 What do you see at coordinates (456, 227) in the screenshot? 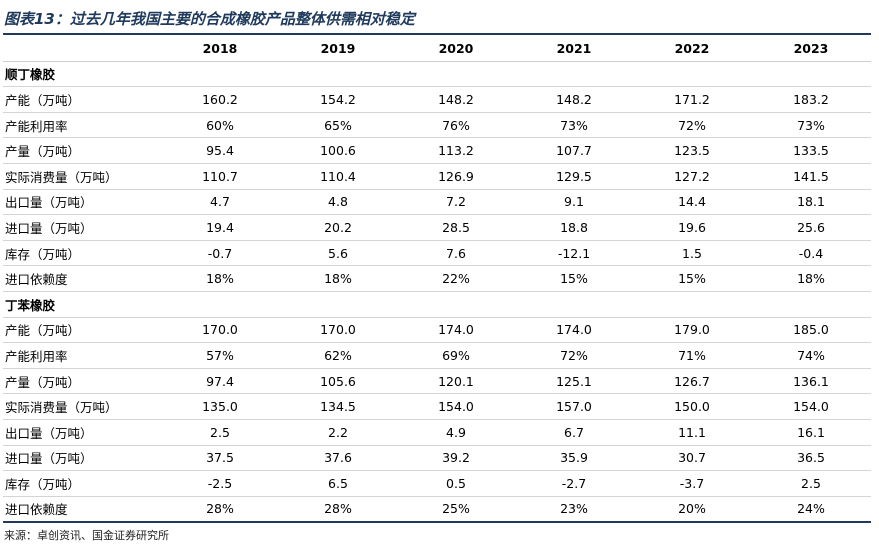
I see `value-cell: 28.5` at bounding box center [456, 227].